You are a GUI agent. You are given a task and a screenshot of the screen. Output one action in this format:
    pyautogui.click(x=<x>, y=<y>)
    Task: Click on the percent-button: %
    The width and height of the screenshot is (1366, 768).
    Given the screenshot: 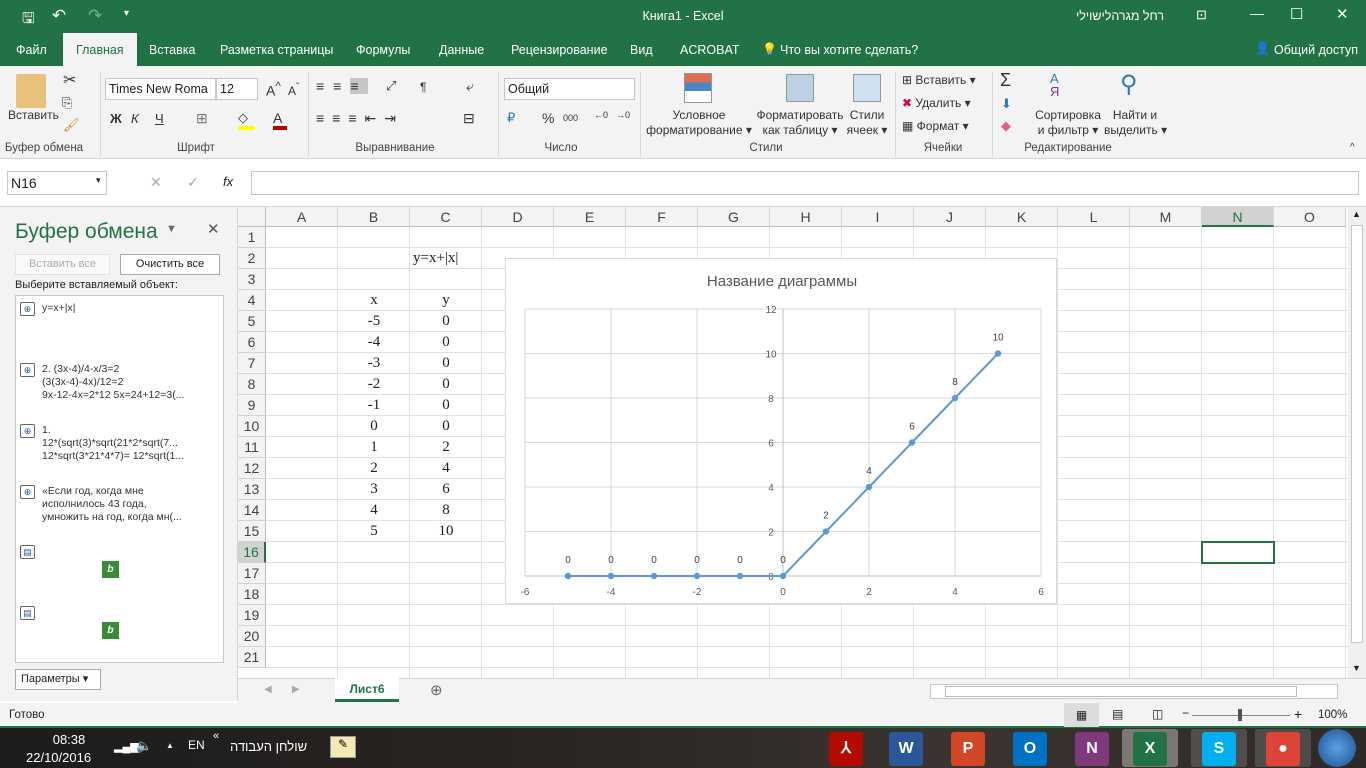 What is the action you would take?
    pyautogui.click(x=548, y=118)
    